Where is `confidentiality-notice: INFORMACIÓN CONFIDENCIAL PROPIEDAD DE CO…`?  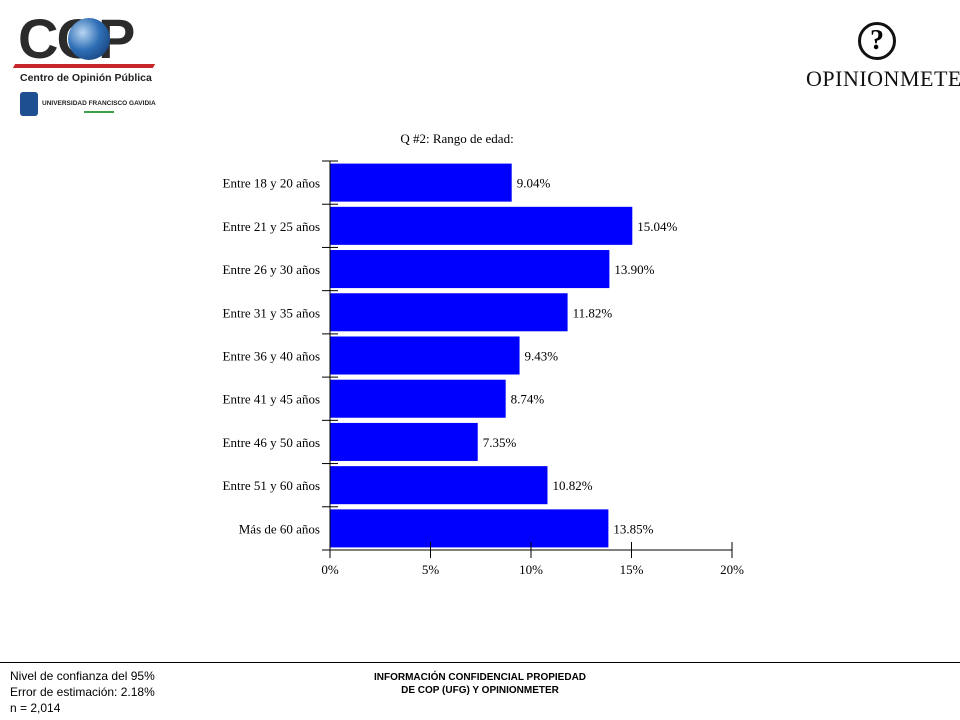
confidentiality-notice: INFORMACIÓN CONFIDENCIAL PROPIEDAD DE CO… is located at coordinates (480, 684).